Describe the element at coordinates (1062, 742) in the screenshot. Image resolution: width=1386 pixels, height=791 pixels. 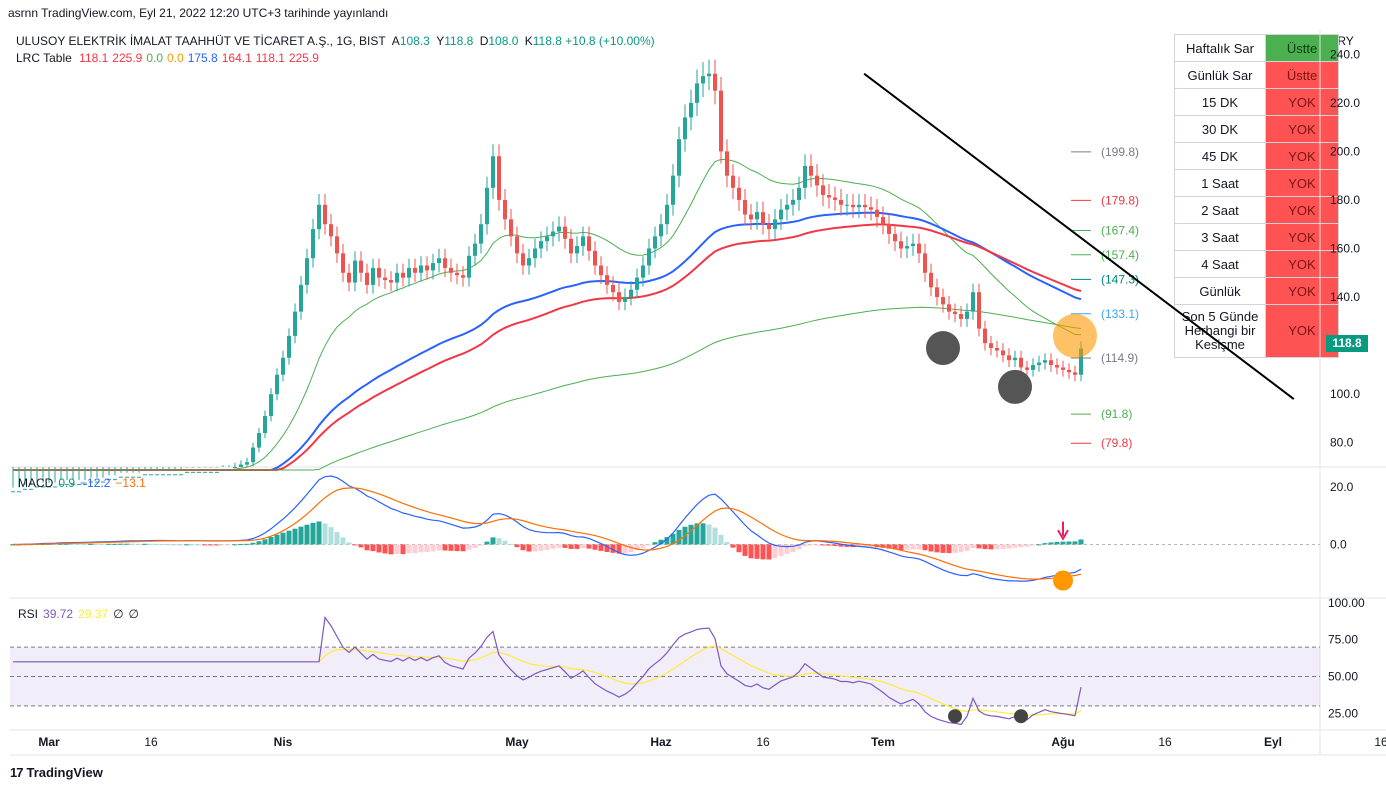
I see `x-tick-label: Ağu` at that location.